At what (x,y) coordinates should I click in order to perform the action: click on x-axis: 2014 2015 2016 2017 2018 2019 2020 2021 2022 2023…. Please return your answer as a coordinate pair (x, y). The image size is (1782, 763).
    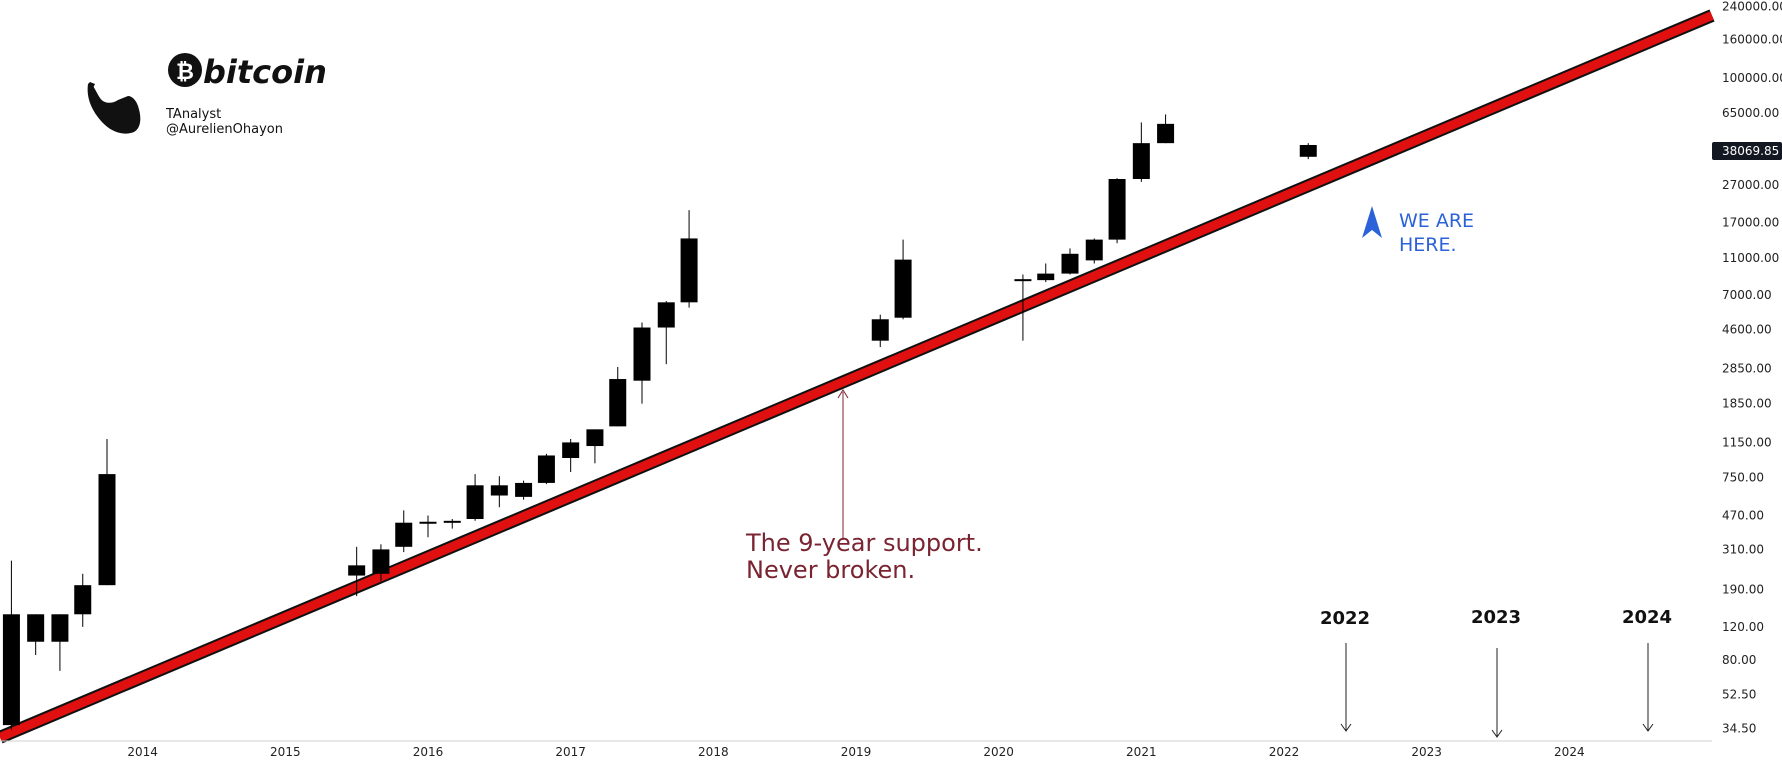
    Looking at the image, I should click on (856, 749).